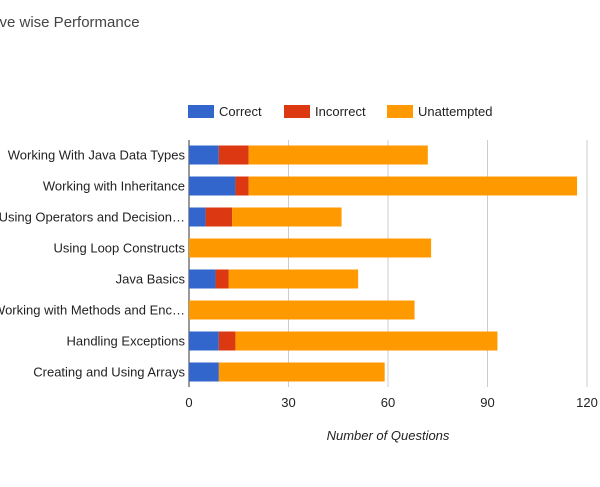 This screenshot has height=487, width=600. I want to click on legend-label: Correct, so click(240, 111).